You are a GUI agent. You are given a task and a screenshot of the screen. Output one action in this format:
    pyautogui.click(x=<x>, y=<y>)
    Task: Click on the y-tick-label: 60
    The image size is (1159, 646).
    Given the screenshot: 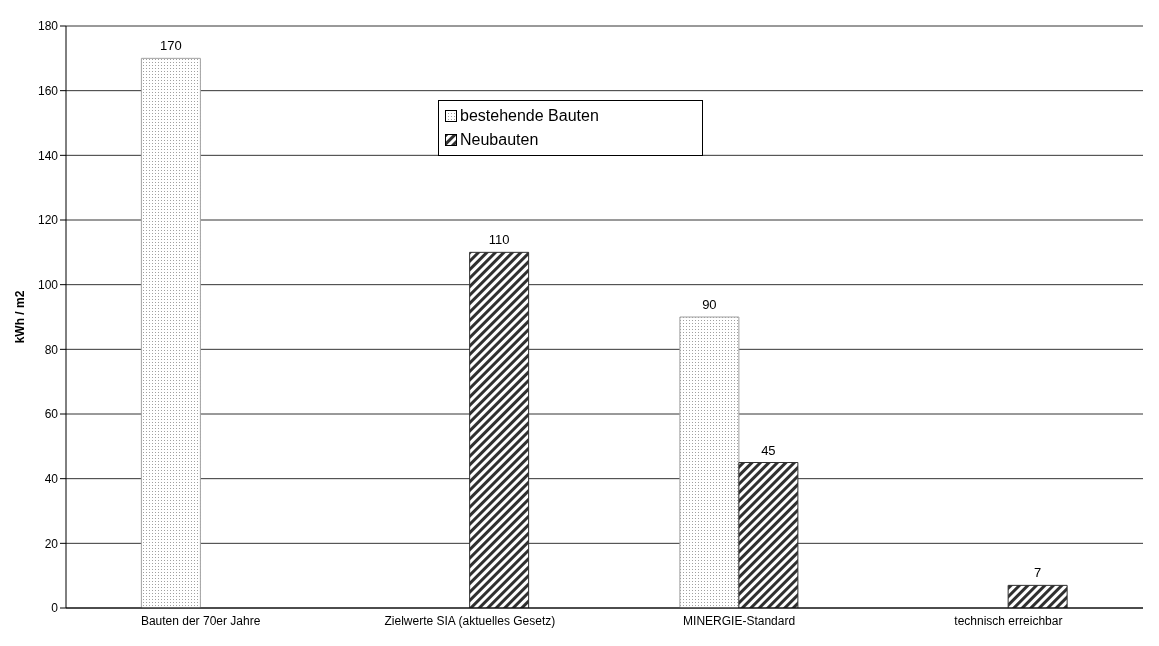 What is the action you would take?
    pyautogui.click(x=51, y=414)
    